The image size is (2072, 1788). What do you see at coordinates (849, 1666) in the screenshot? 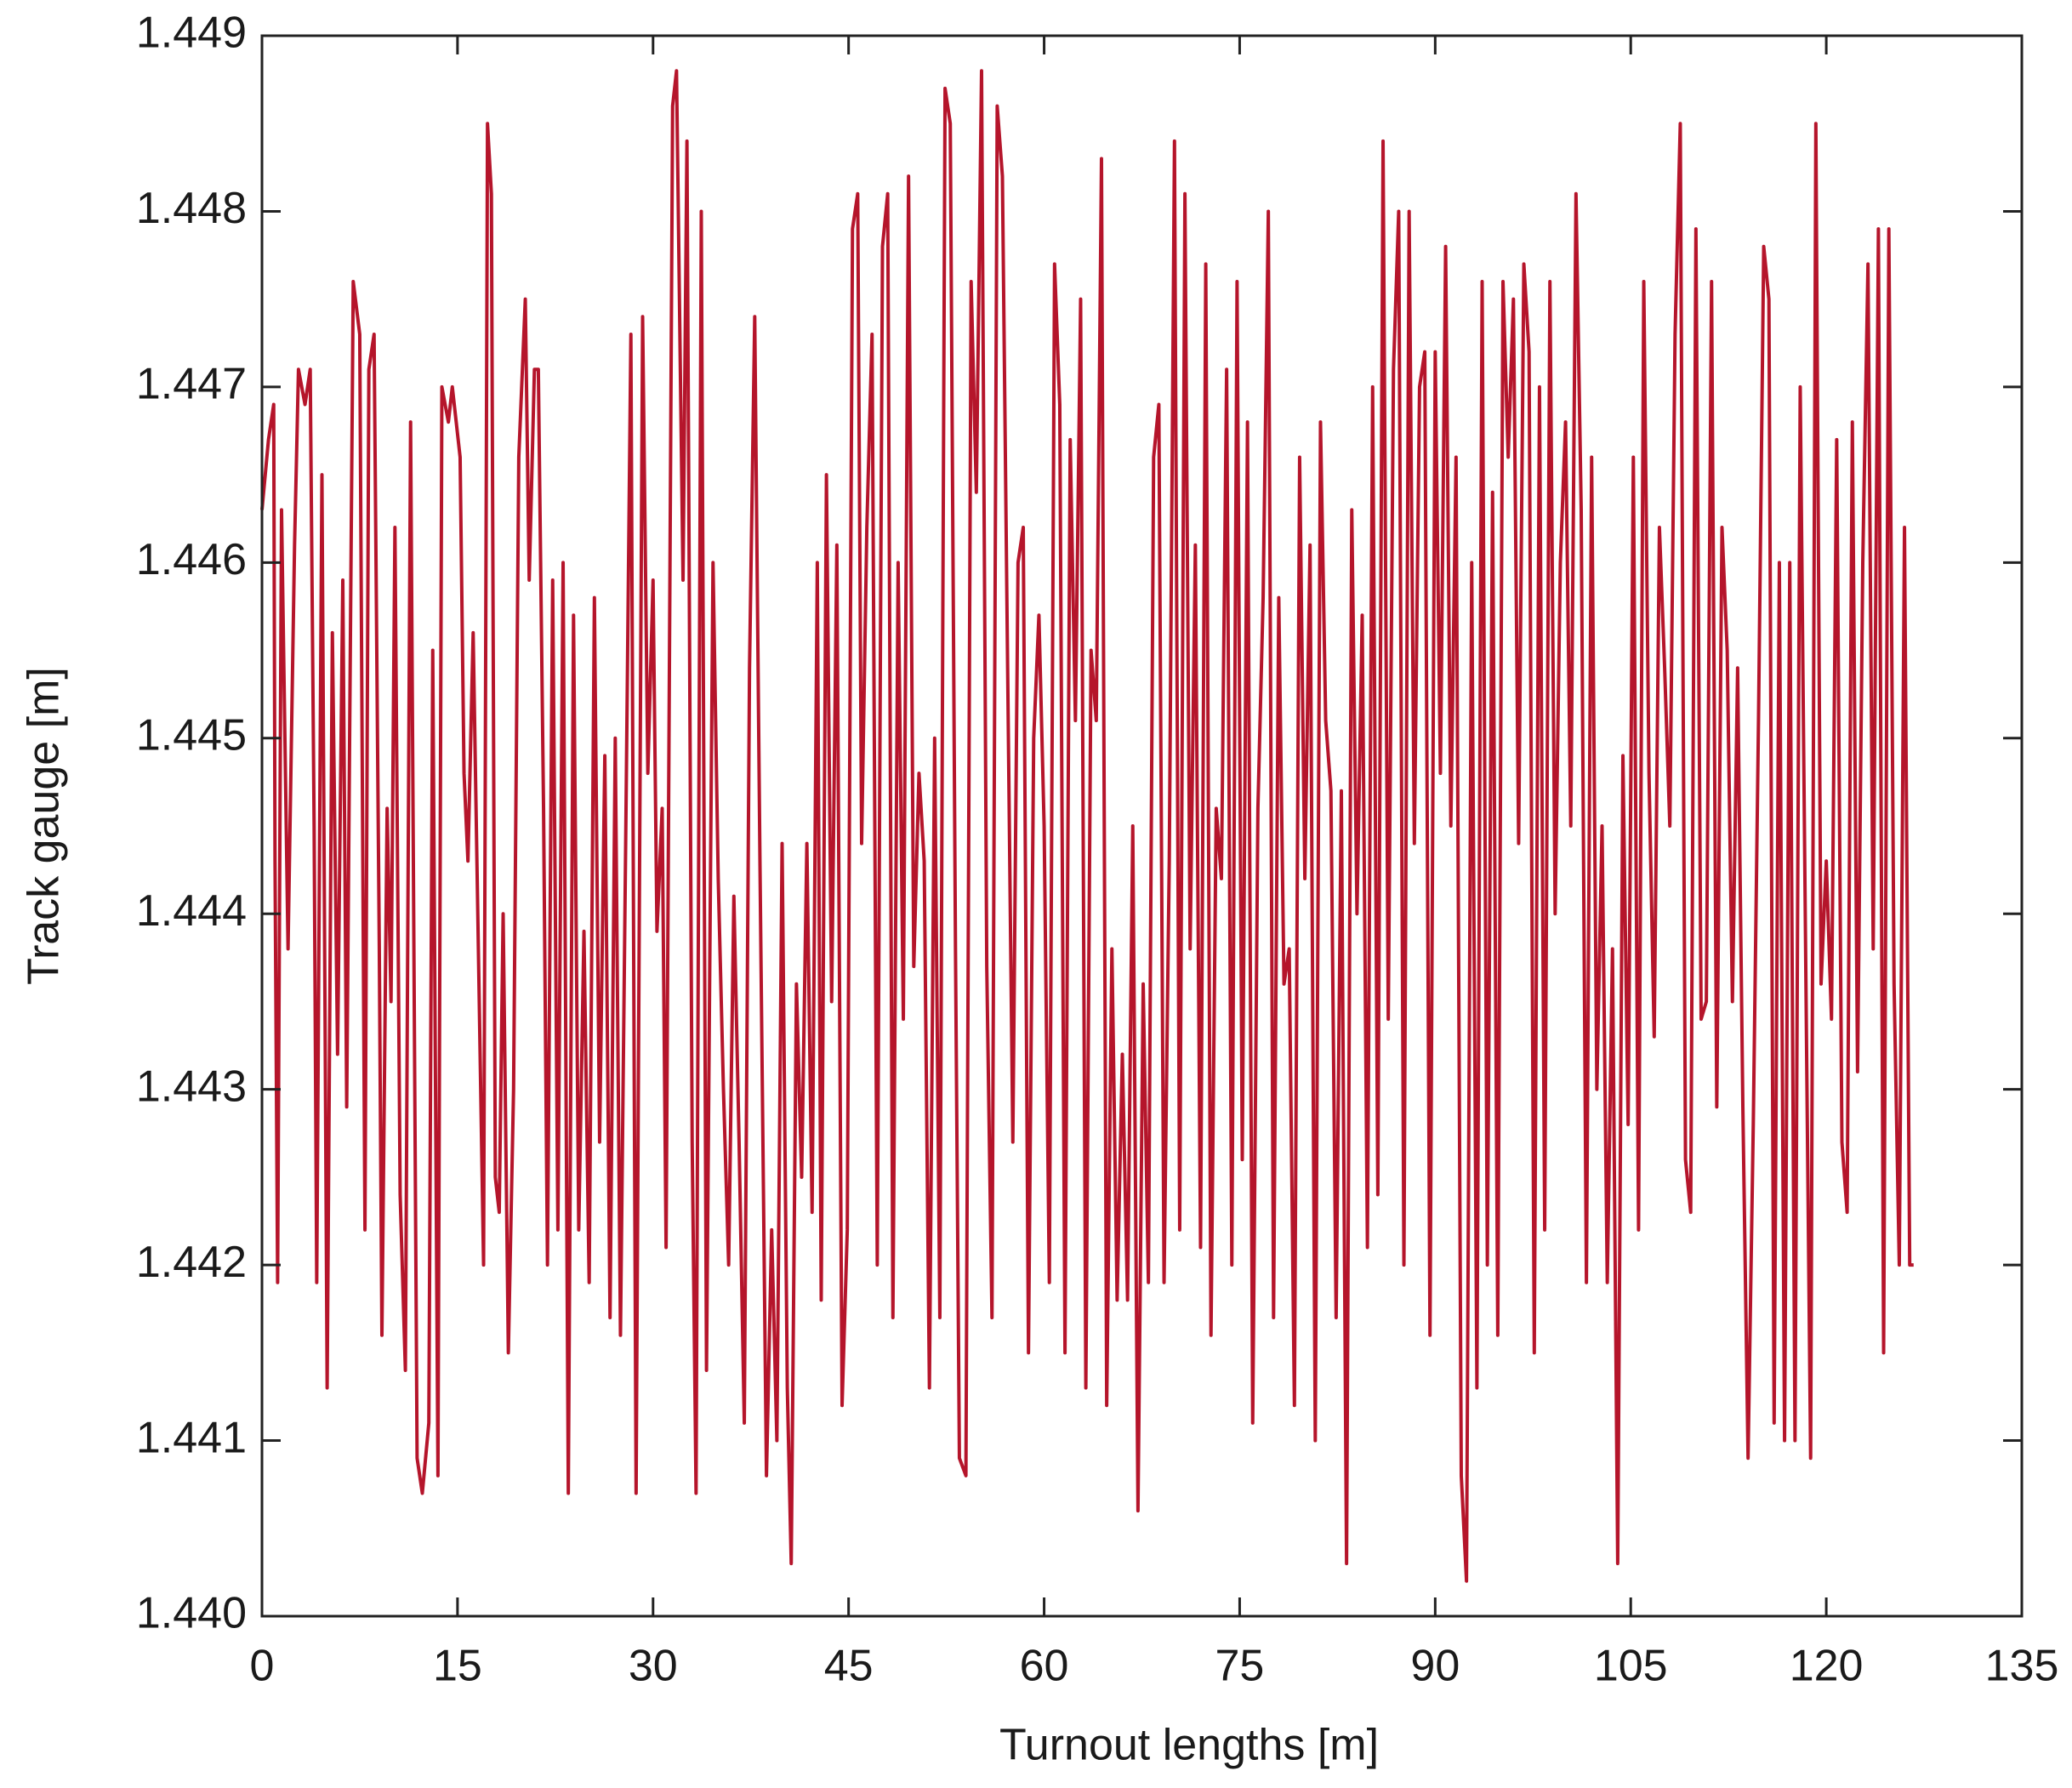
I see `x-tick-label: 45` at bounding box center [849, 1666].